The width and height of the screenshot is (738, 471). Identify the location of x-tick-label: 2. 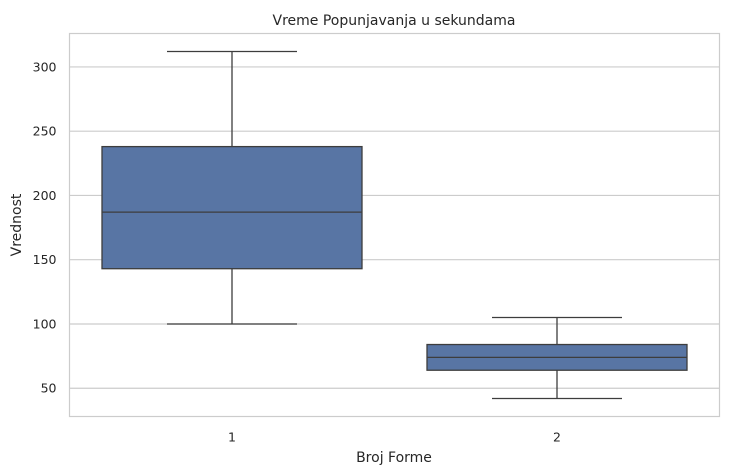
(557, 437).